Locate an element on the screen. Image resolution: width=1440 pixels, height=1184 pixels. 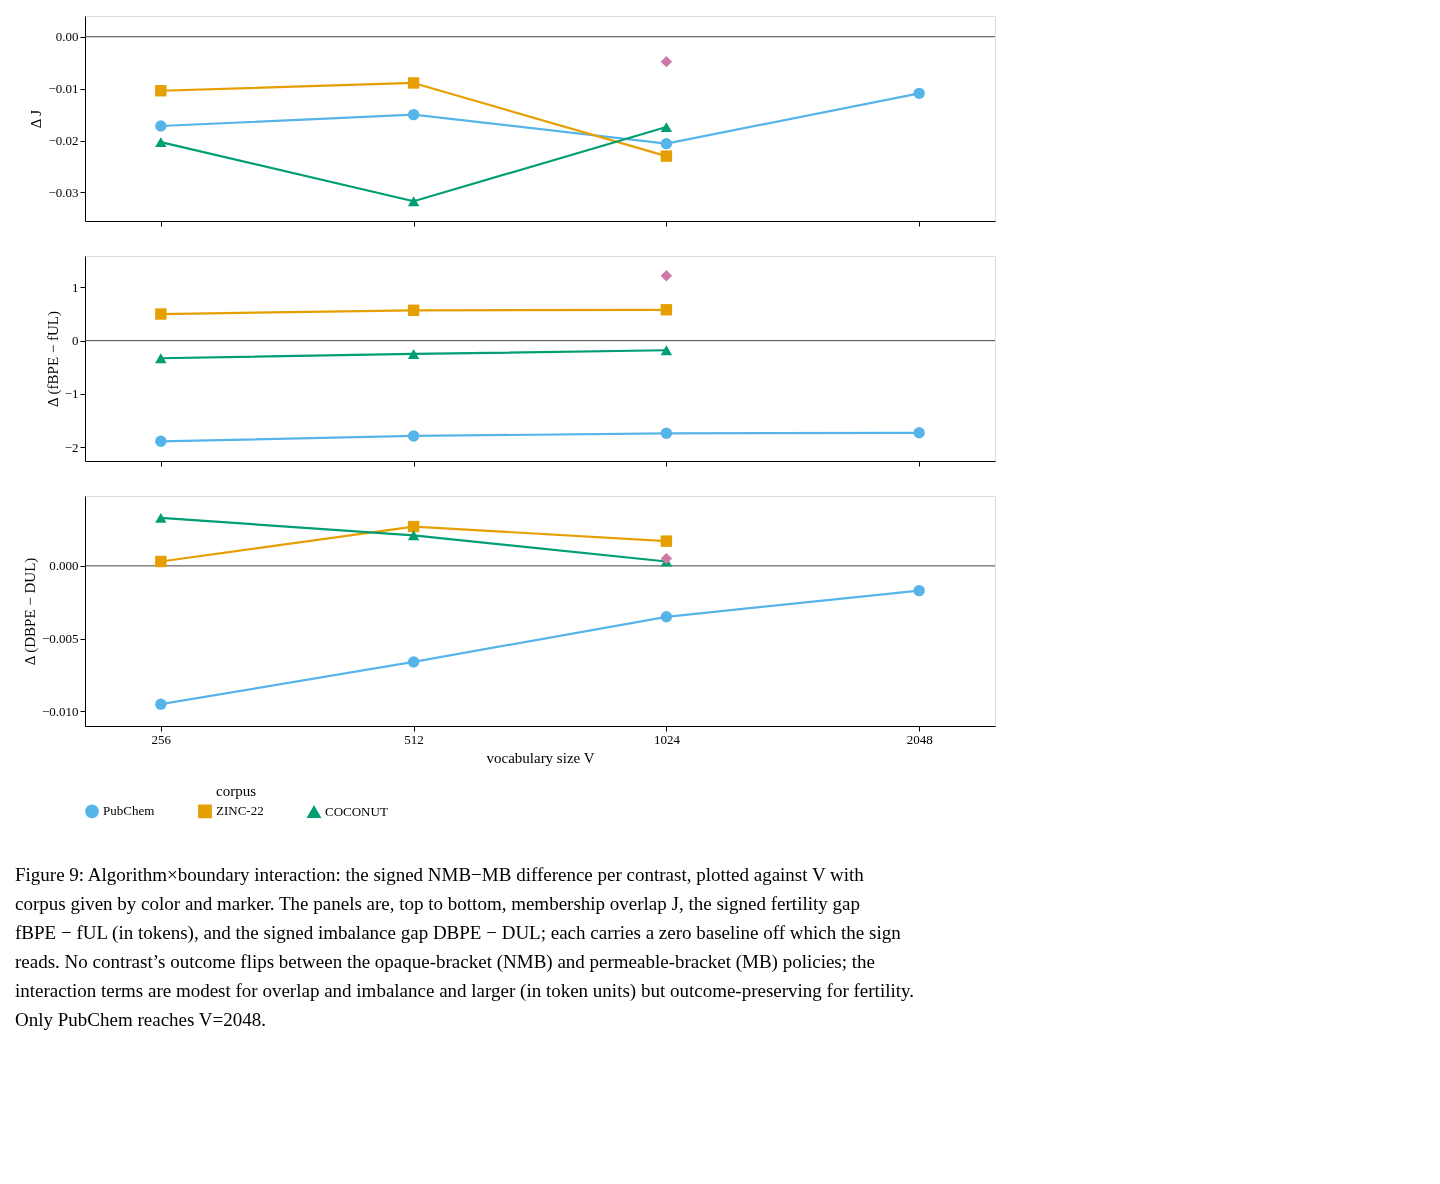
y-tick-label: 1 is located at coordinates (75, 287).